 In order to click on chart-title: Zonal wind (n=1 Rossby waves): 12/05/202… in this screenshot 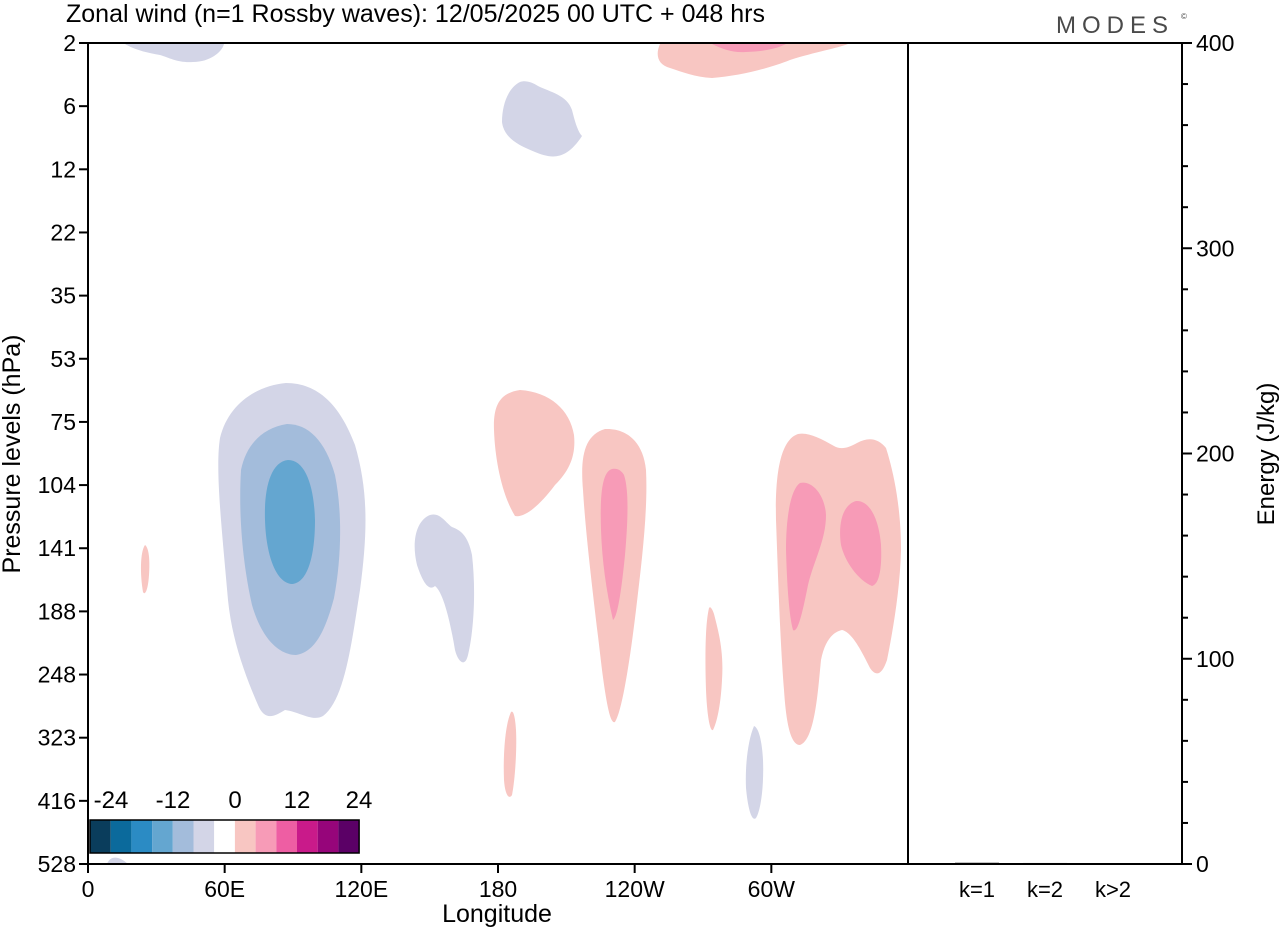, I will do `click(415, 14)`.